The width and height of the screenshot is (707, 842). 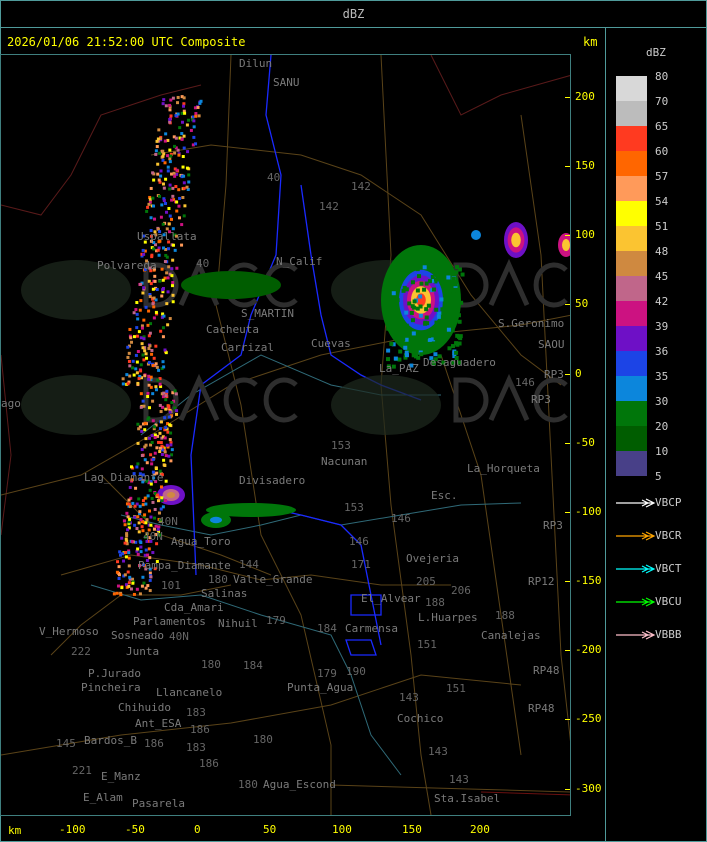 I want to click on y-tick-label: -200, so click(x=588, y=649).